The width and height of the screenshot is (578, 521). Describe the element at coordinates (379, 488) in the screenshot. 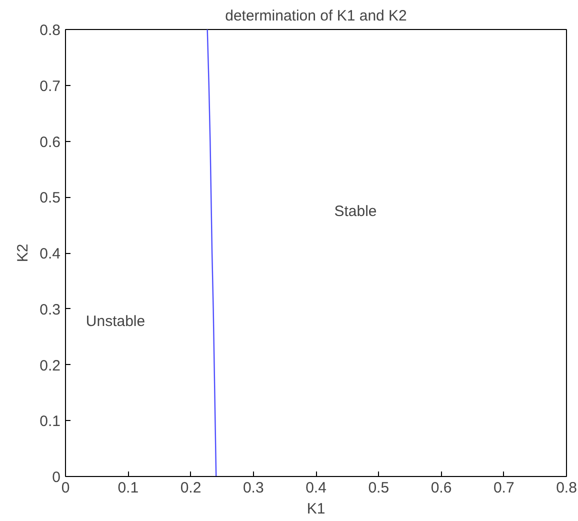

I see `x-tick-label: 0.5` at that location.